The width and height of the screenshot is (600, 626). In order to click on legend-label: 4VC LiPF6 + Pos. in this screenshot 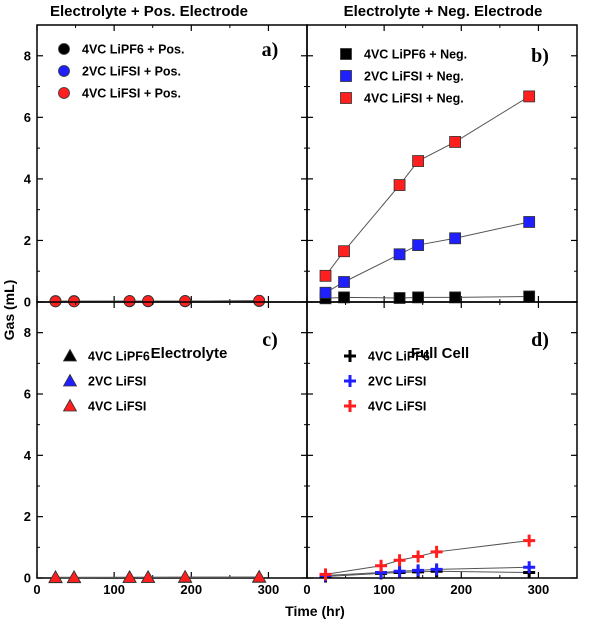, I will do `click(133, 50)`.